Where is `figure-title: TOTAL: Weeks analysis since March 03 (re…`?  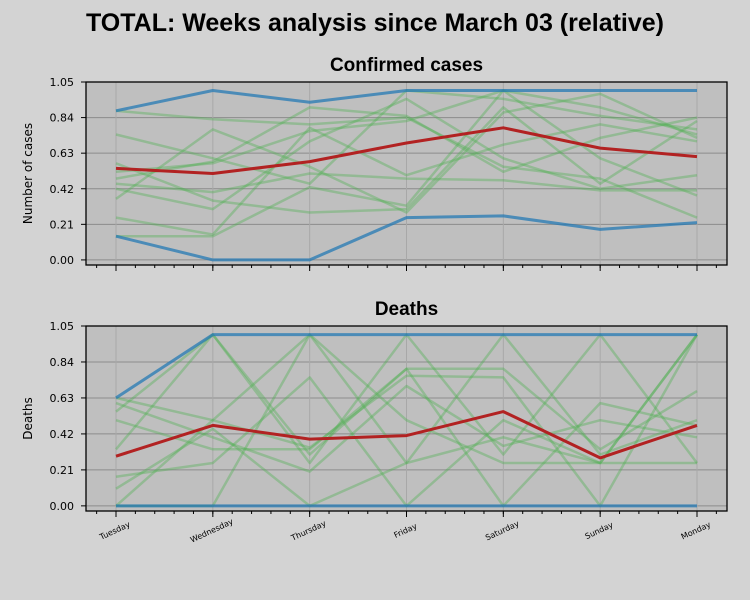 figure-title: TOTAL: Weeks analysis since March 03 (re… is located at coordinates (375, 23).